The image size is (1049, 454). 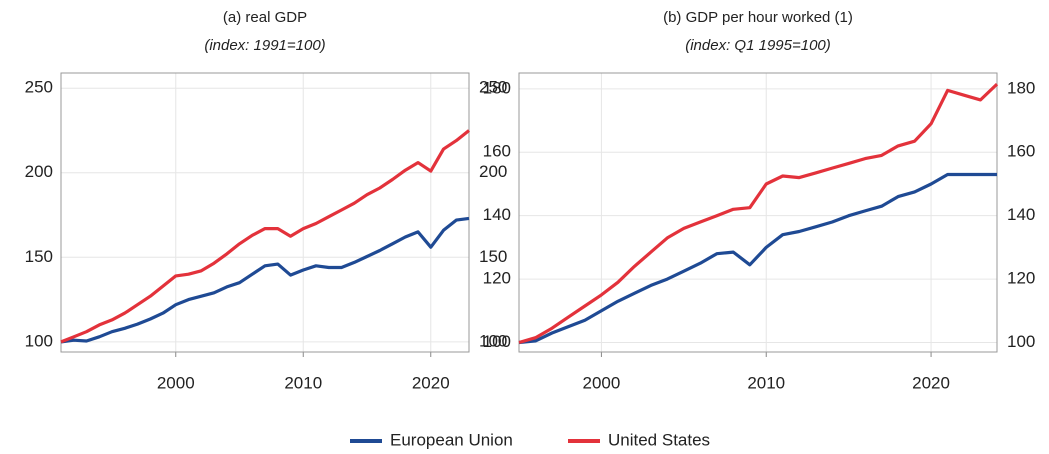 I want to click on y-tick-label: 150, so click(x=39, y=256).